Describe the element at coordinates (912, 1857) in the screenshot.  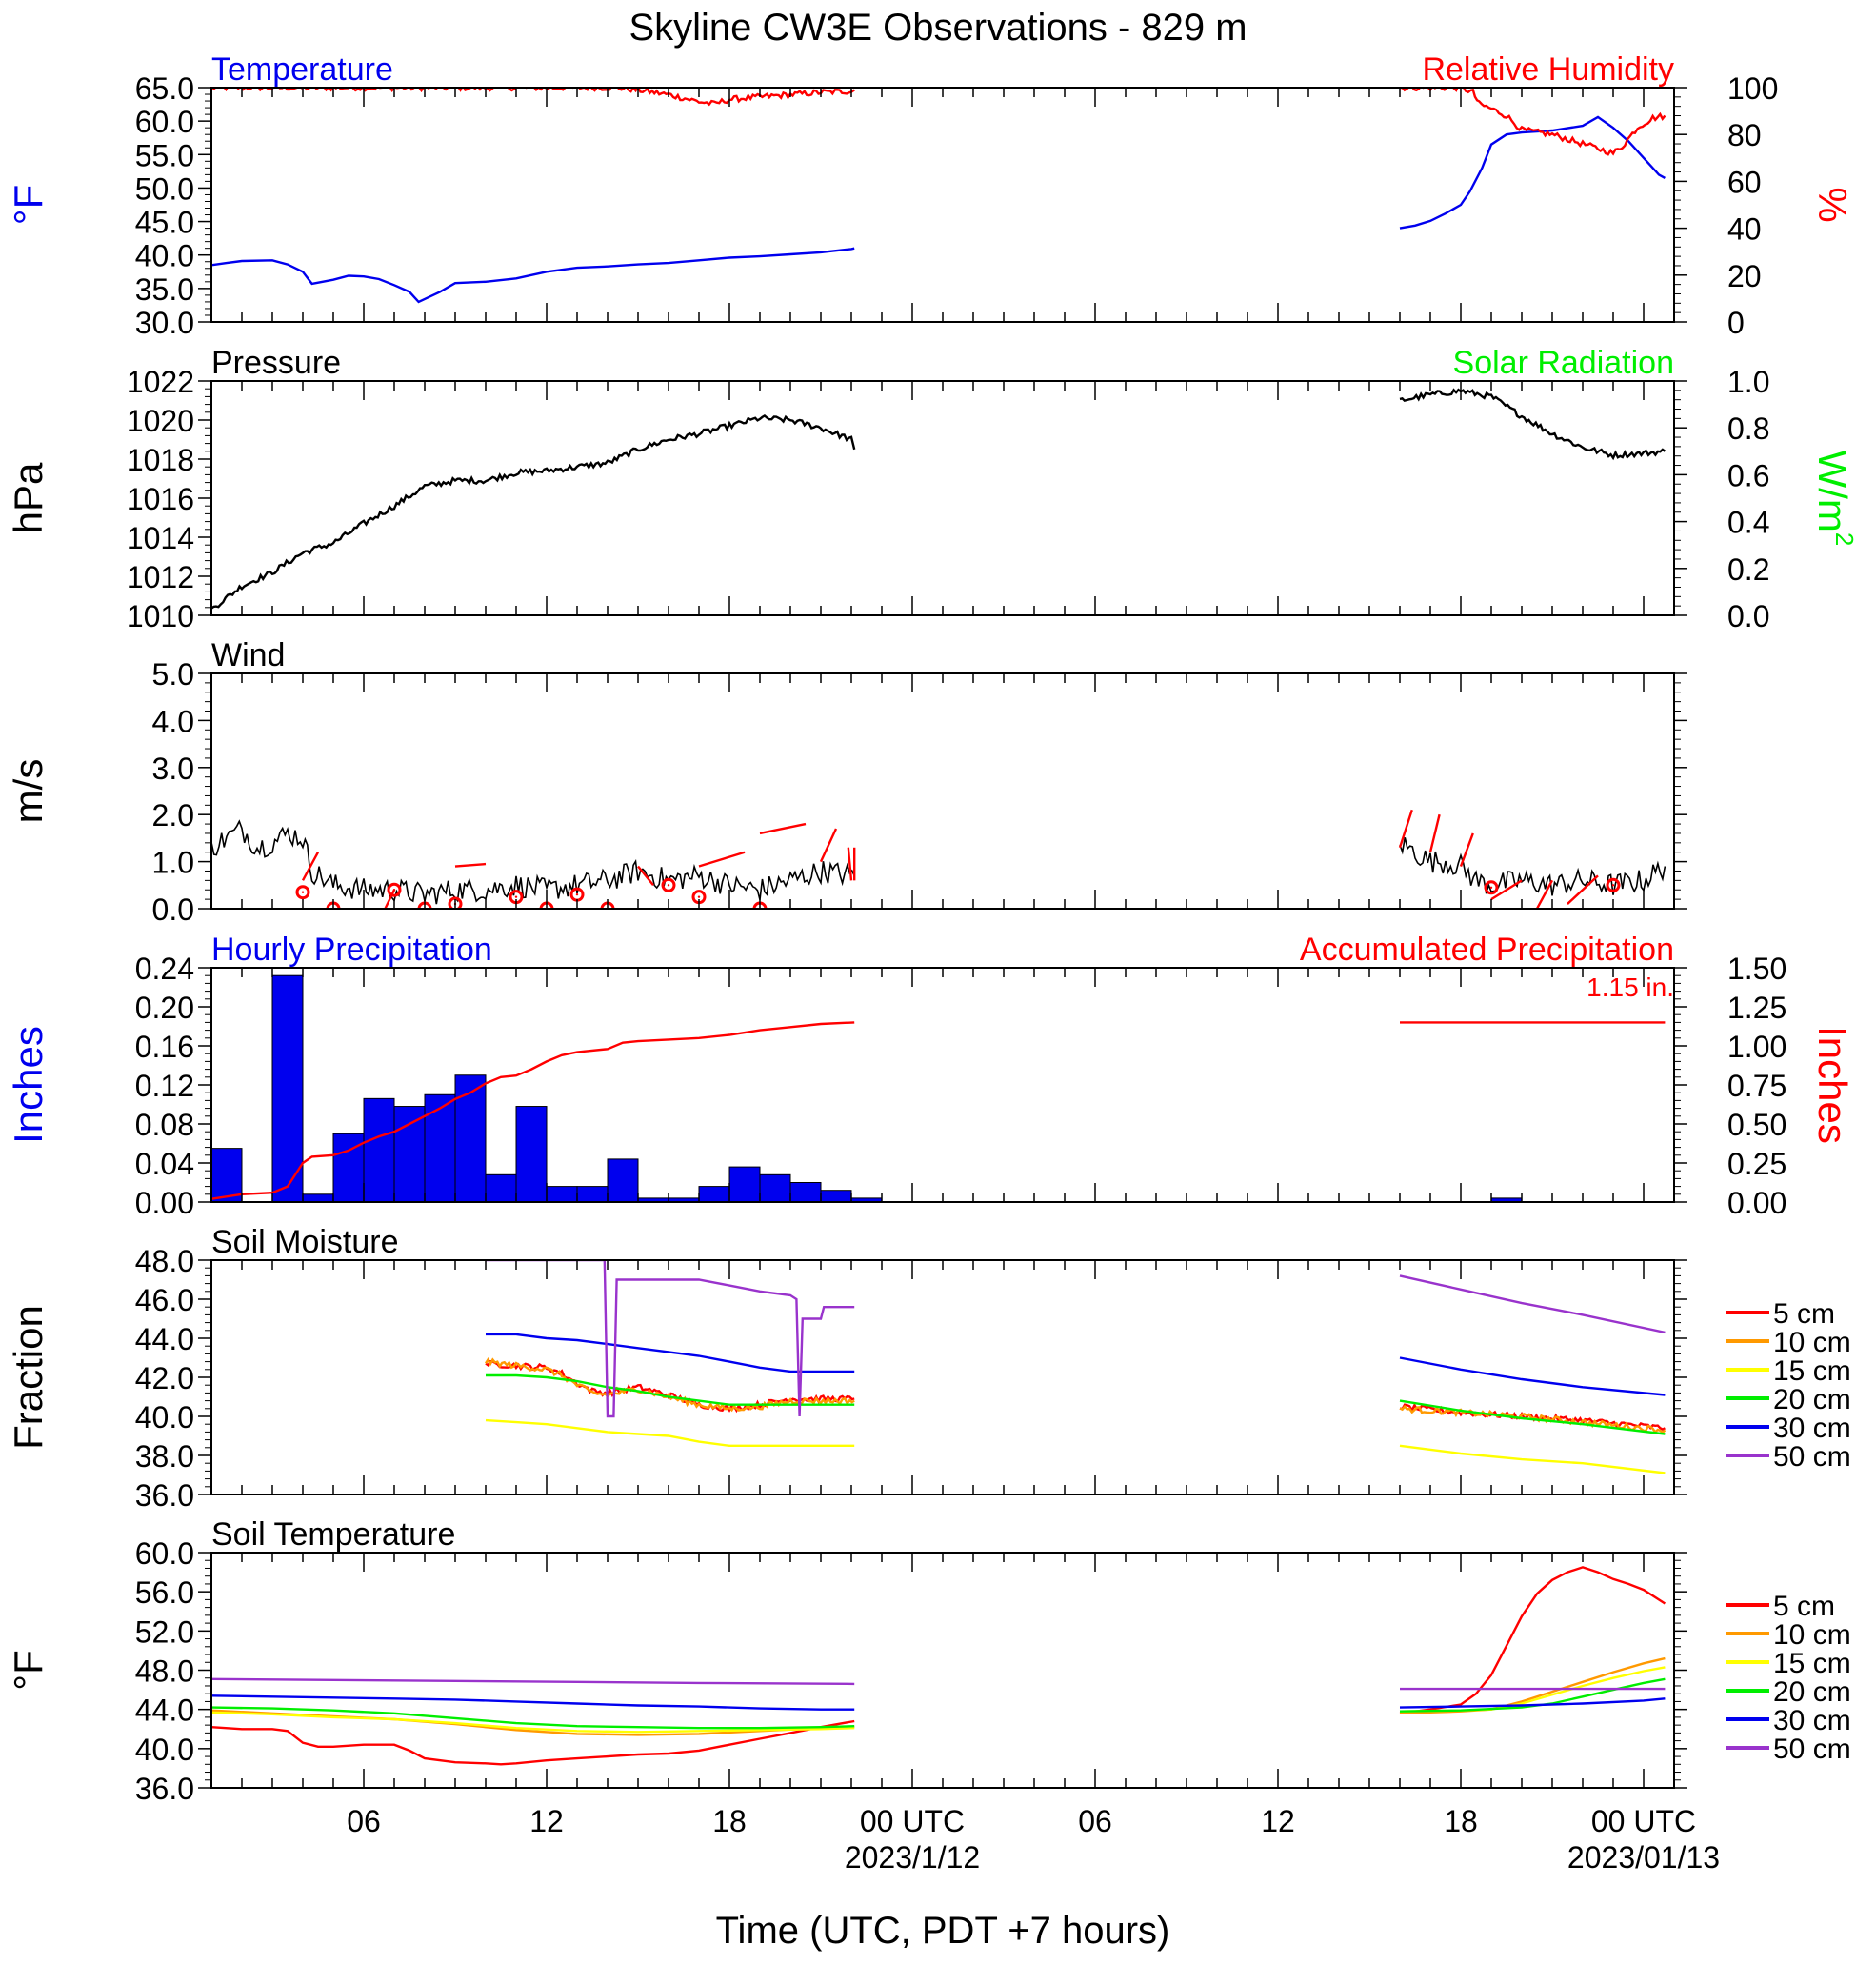
I see `x-tick-date-label: 2023/1/12` at that location.